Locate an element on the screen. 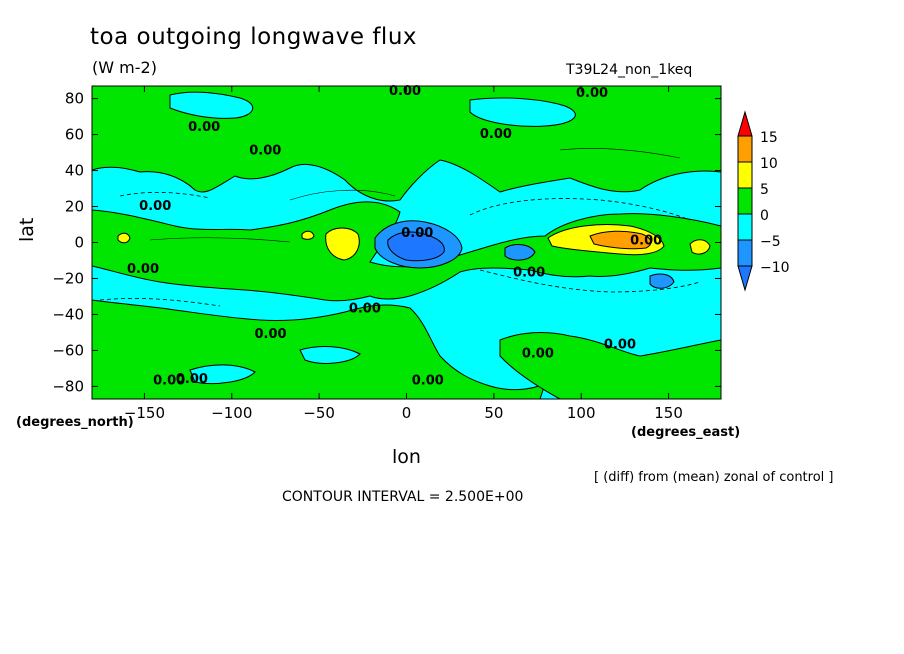 Image resolution: width=904 pixels, height=654 pixels. positive-region-southeast is located at coordinates (610, 365).